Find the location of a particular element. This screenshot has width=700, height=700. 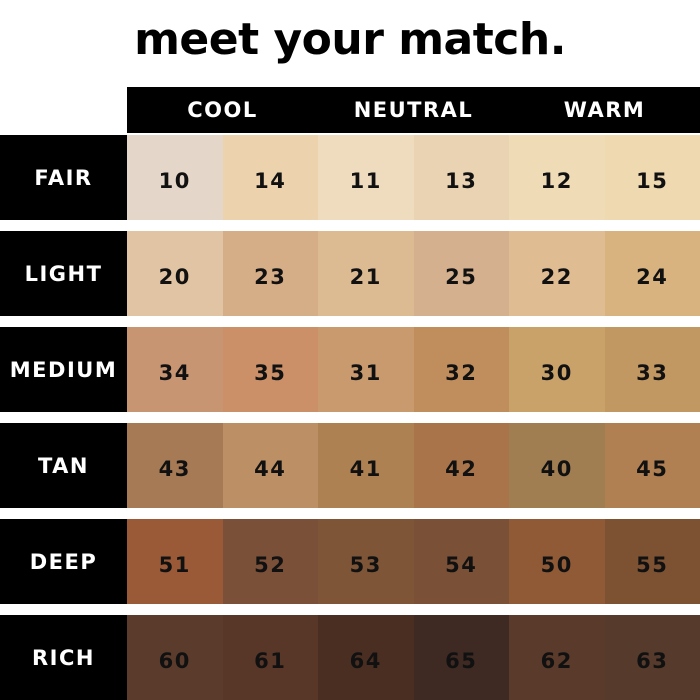

shade-swatch: 62 is located at coordinates (557, 657).